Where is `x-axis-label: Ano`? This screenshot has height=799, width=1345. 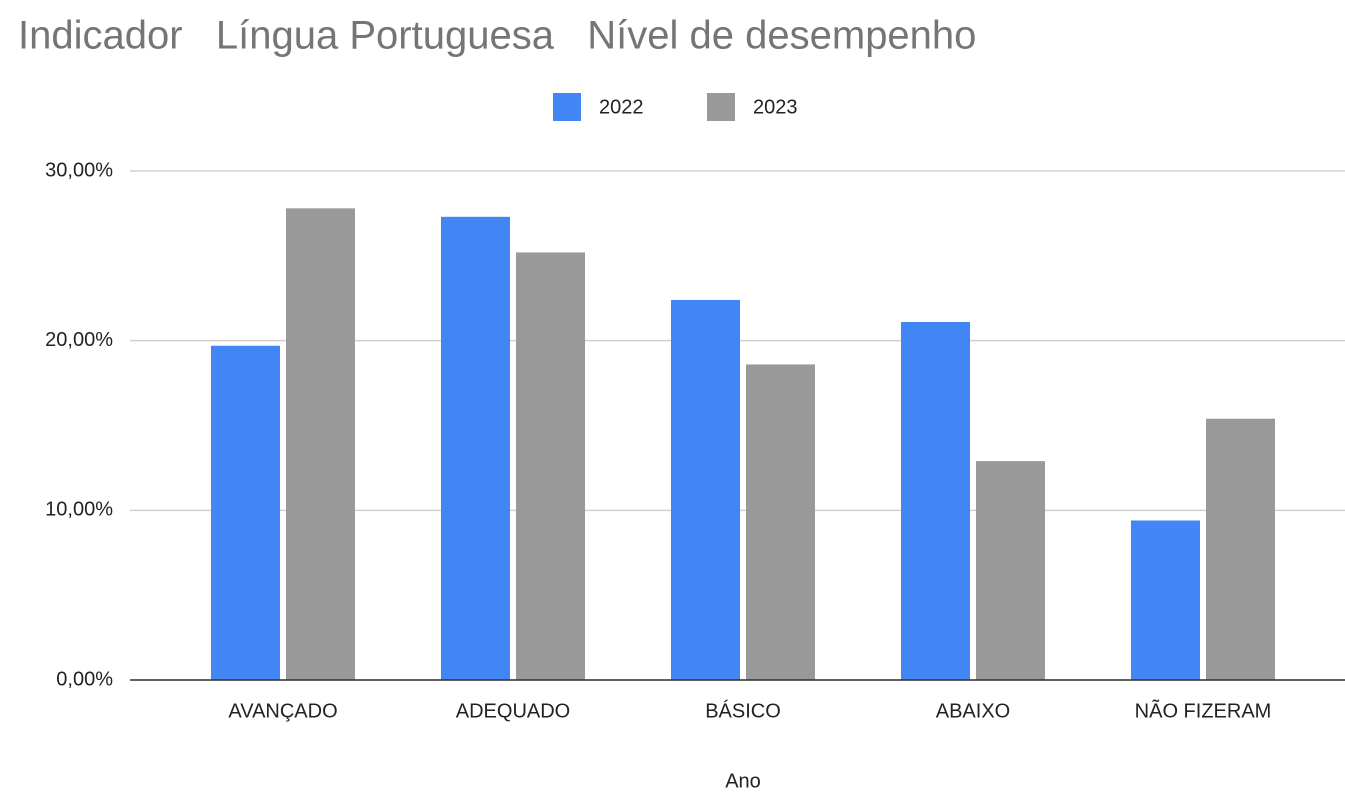
x-axis-label: Ano is located at coordinates (743, 781).